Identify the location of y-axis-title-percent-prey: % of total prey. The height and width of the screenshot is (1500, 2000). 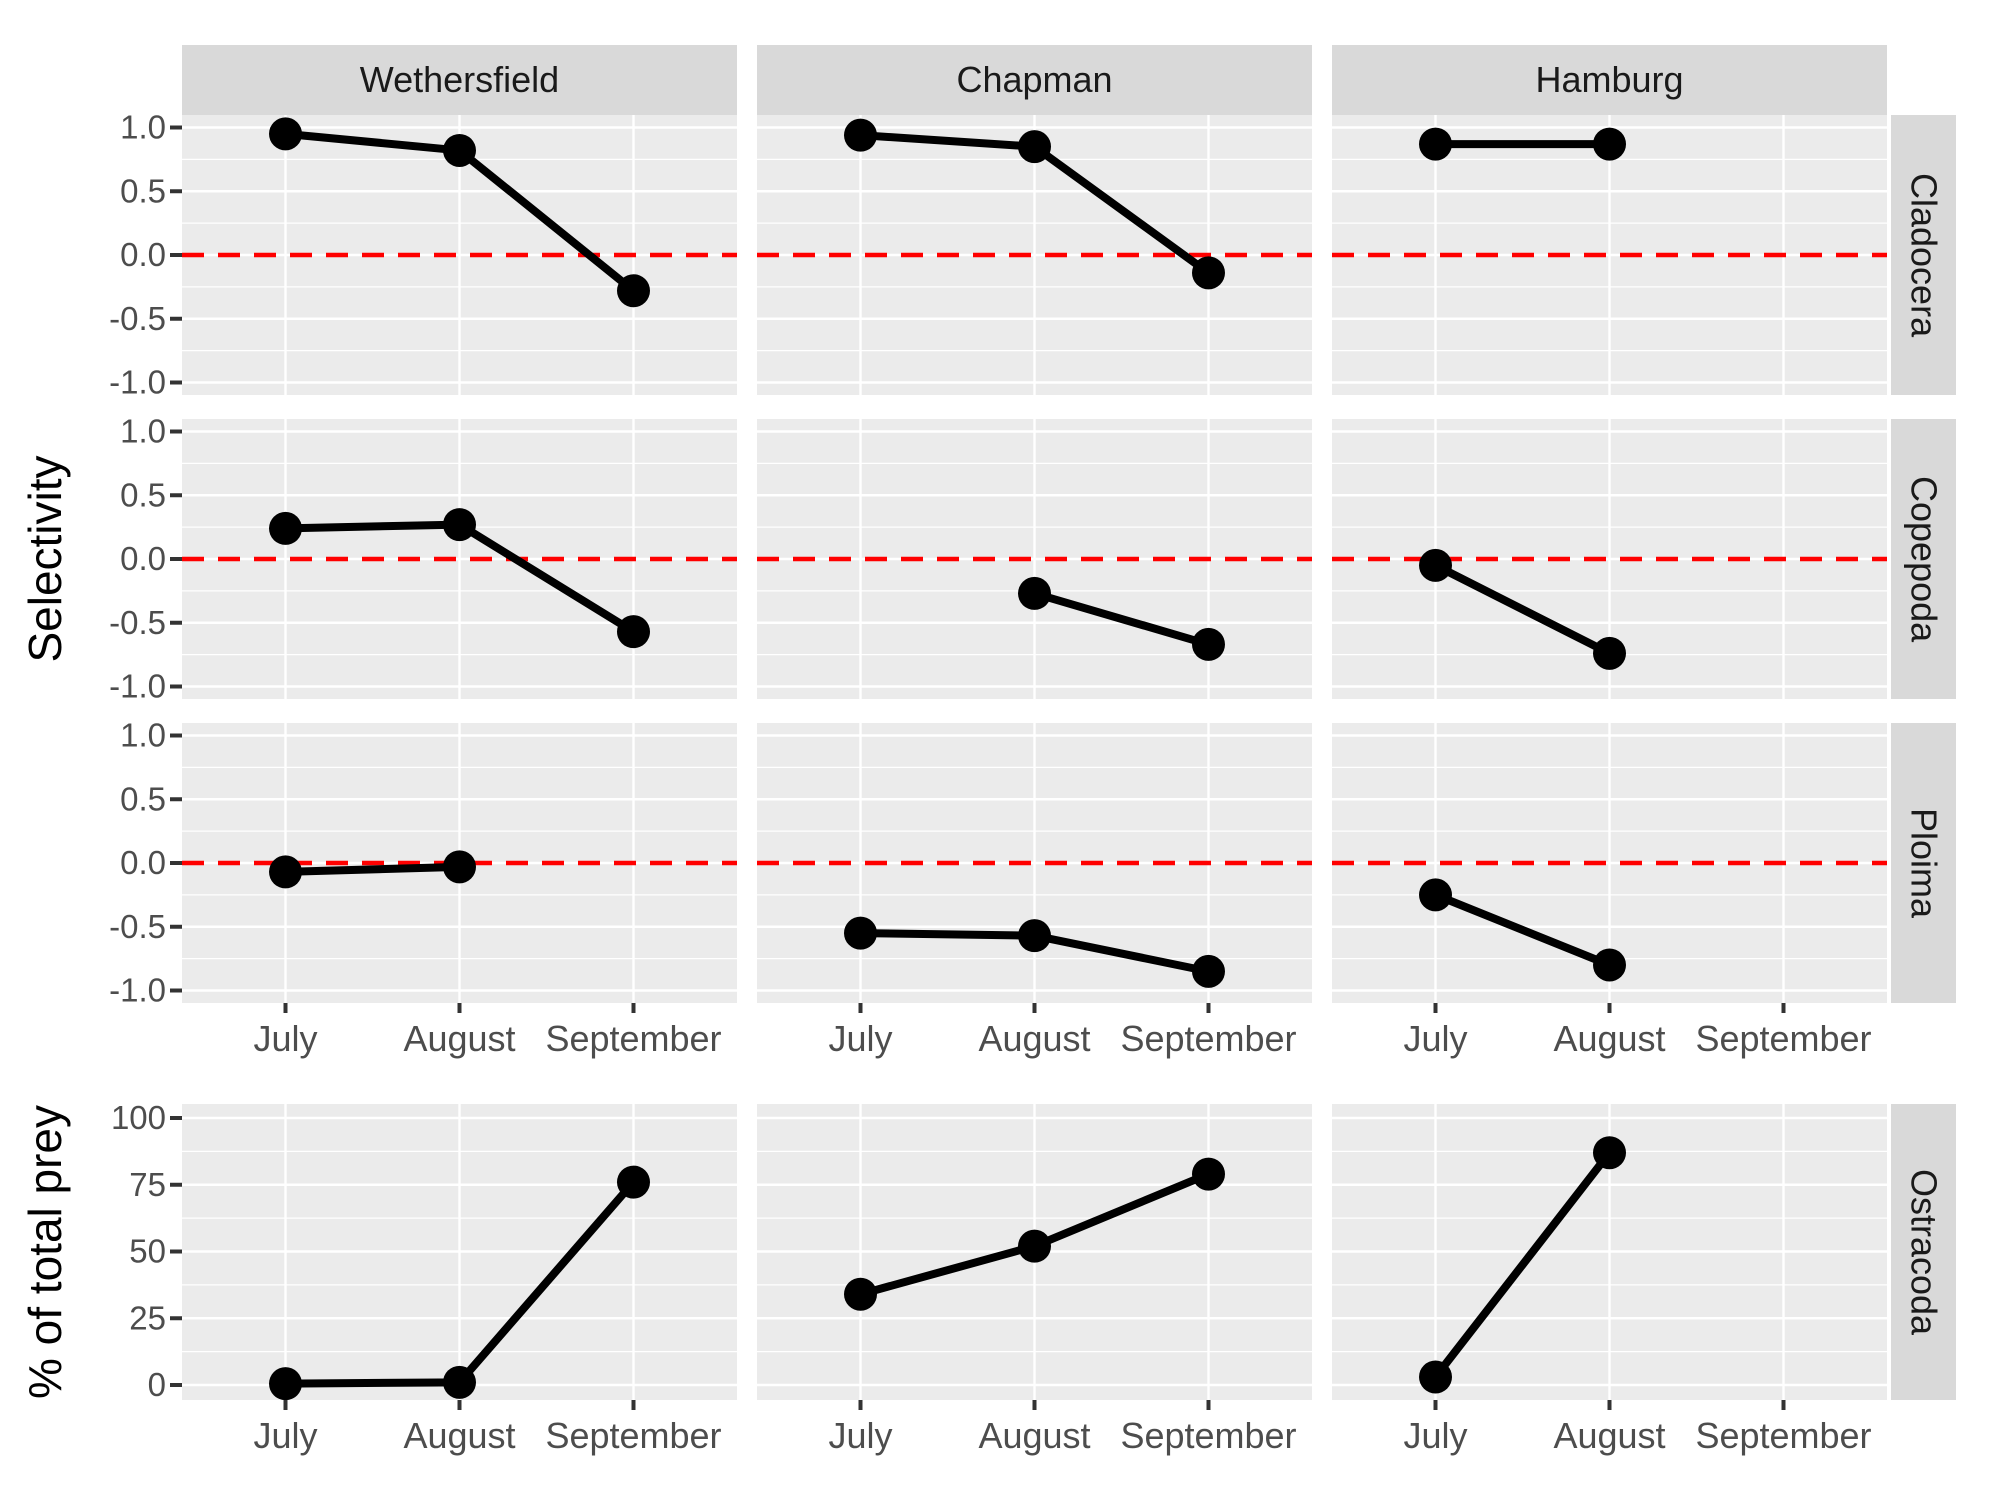
(45, 1252).